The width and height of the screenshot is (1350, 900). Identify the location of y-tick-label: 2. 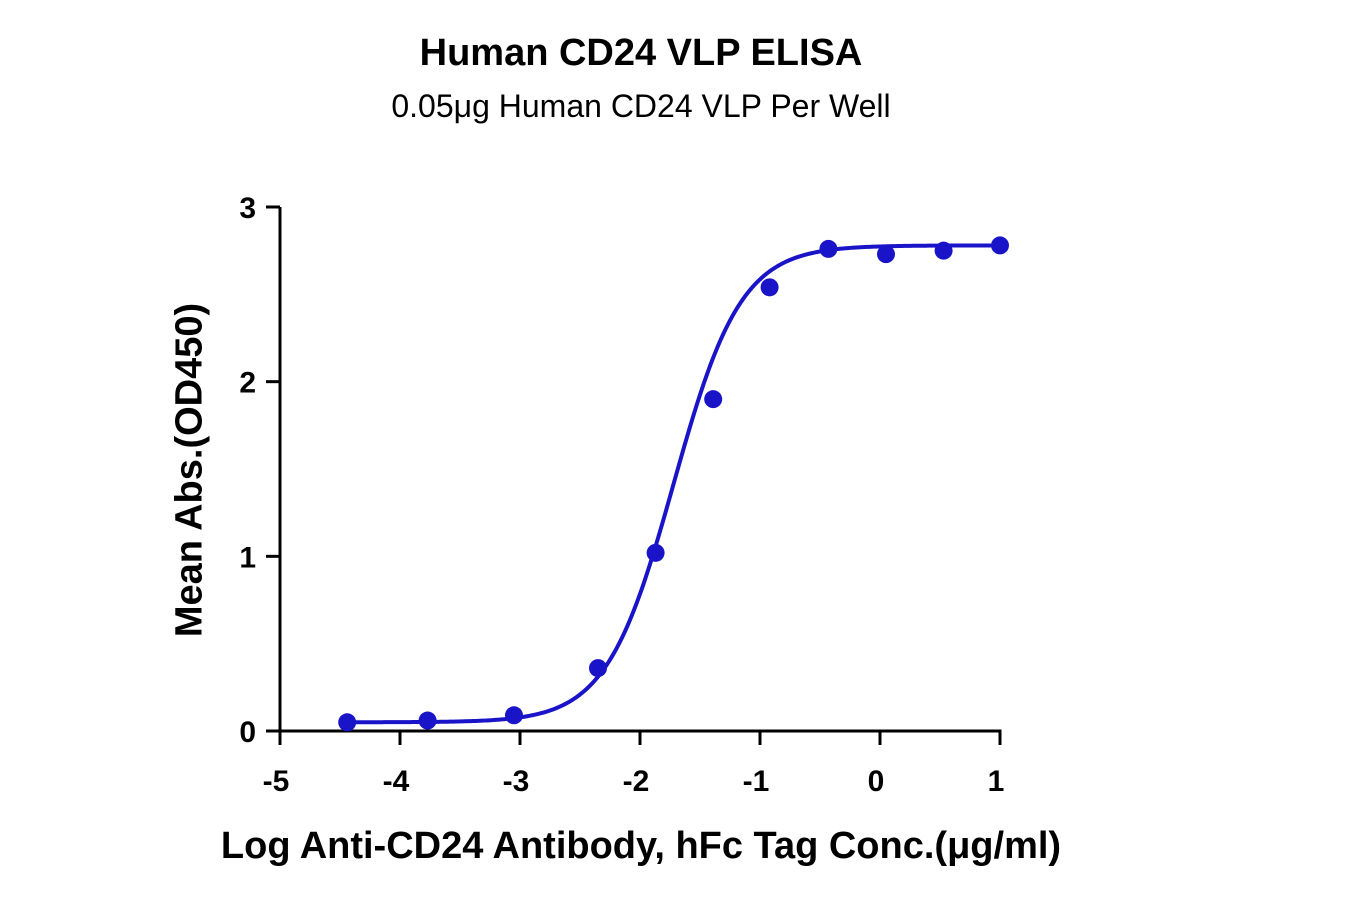
(247, 383).